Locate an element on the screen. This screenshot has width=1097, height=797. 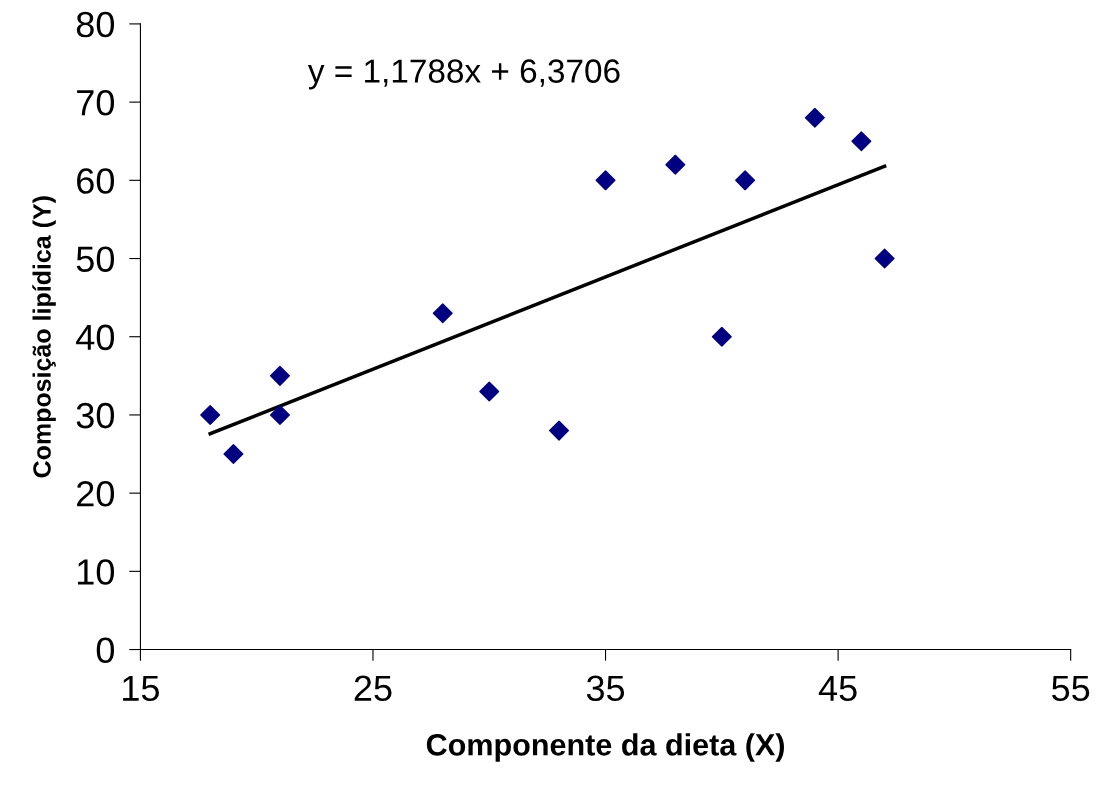
x-tick-label: 55 is located at coordinates (1071, 688).